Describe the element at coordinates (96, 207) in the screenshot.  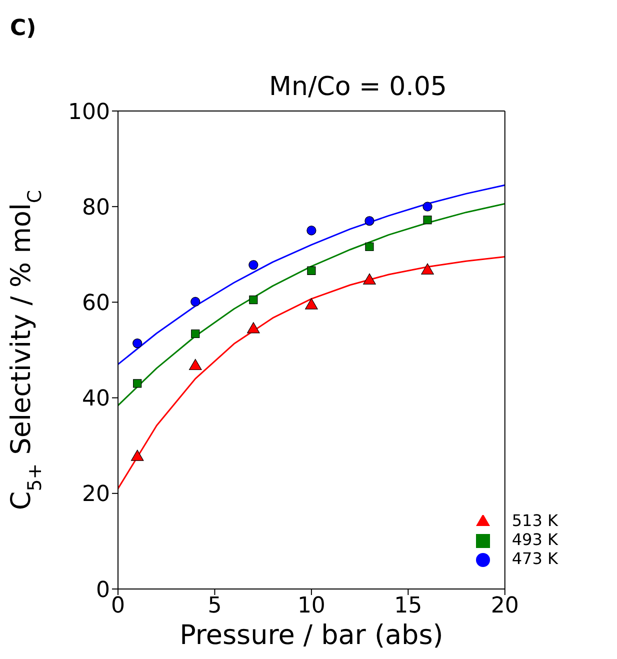
I see `y-tick-label: 80` at that location.